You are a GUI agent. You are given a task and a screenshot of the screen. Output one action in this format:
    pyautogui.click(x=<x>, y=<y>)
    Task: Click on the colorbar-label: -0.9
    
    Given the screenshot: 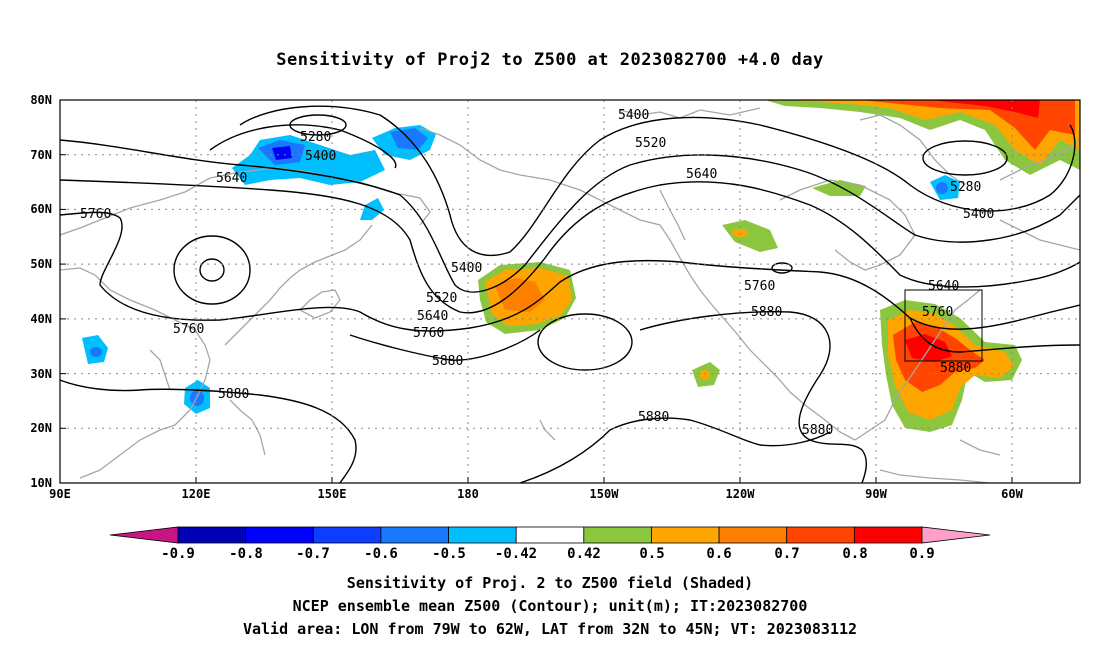 What is the action you would take?
    pyautogui.click(x=178, y=554)
    